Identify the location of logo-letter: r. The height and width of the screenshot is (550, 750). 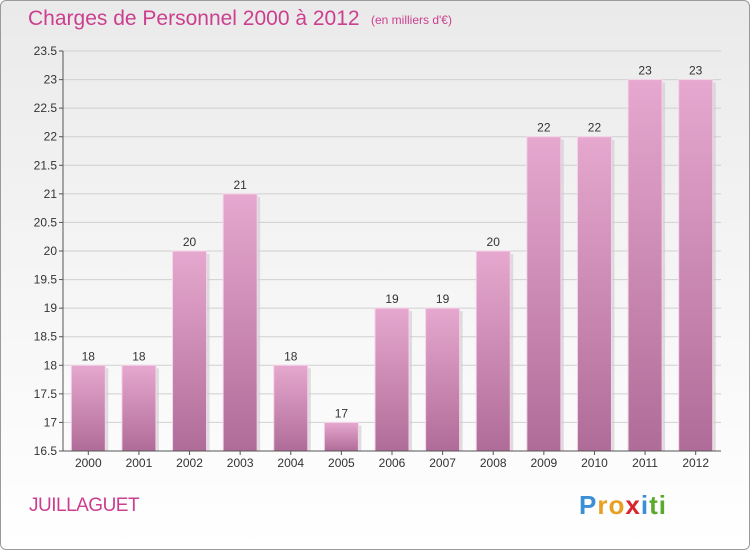
(603, 505).